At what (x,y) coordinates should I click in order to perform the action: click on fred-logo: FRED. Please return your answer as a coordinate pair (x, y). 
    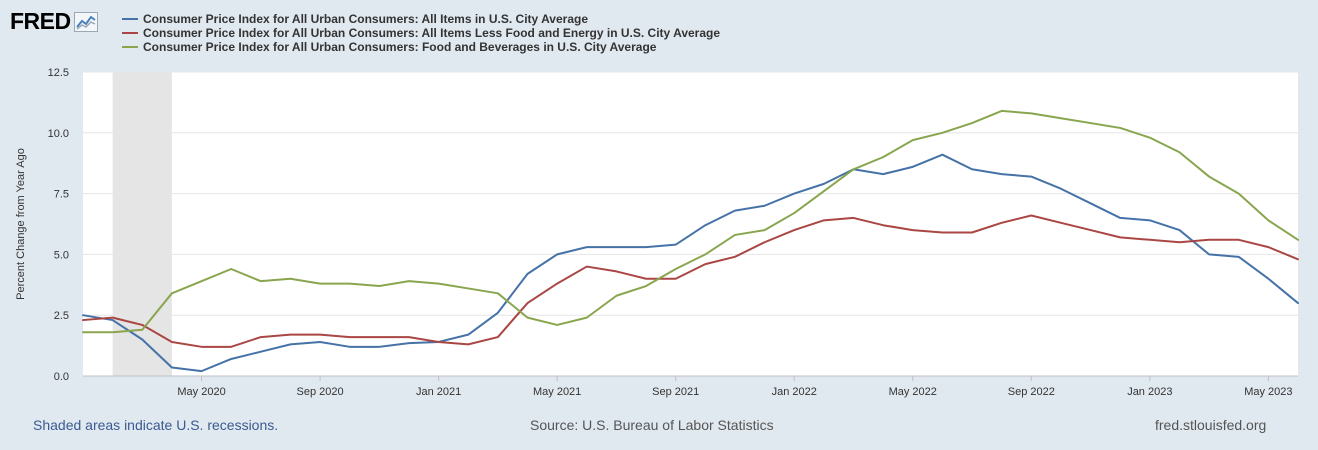
    Looking at the image, I should click on (54, 21).